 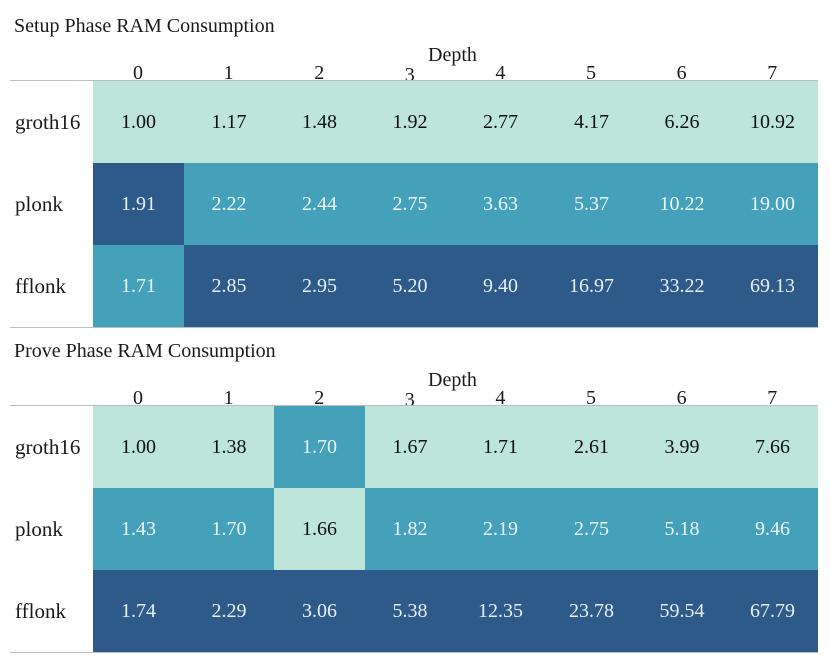 What do you see at coordinates (500, 529) in the screenshot?
I see `heatmap-cell: 2.19` at bounding box center [500, 529].